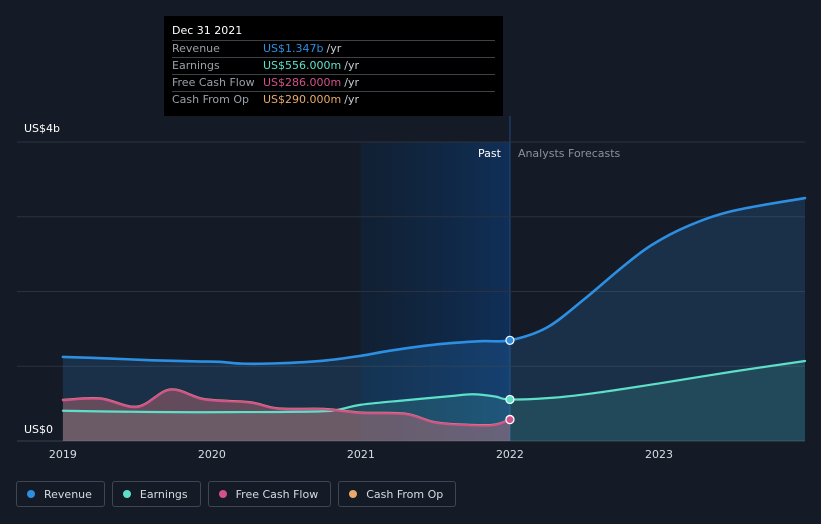  Describe the element at coordinates (196, 65) in the screenshot. I see `tooltip-label: Earnings` at that location.